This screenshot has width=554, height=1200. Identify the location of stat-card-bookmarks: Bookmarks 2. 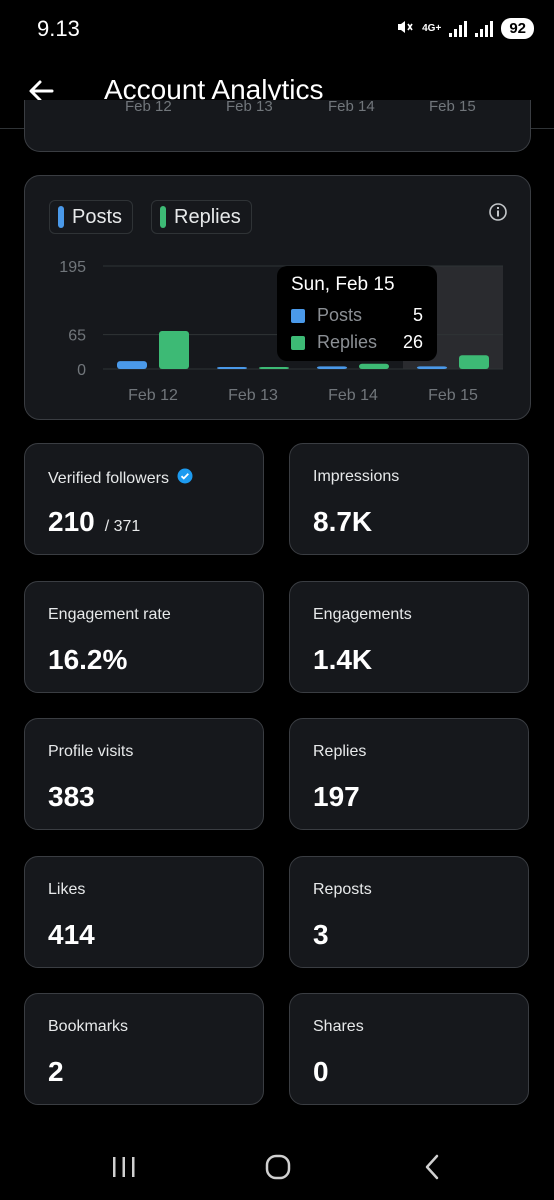
(144, 1049).